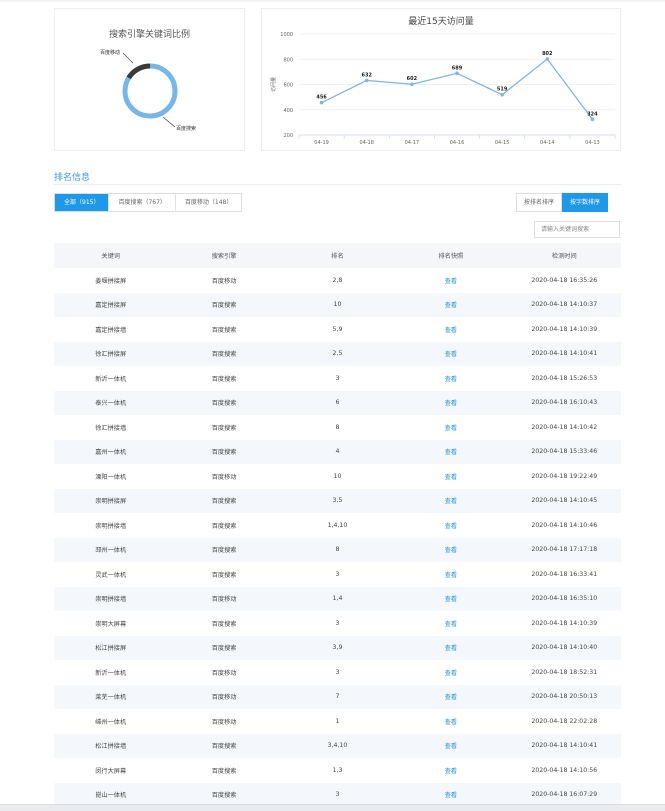 The height and width of the screenshot is (811, 665). Describe the element at coordinates (111, 304) in the screenshot. I see `cell-keyword: 嘉定拼接屏` at that location.